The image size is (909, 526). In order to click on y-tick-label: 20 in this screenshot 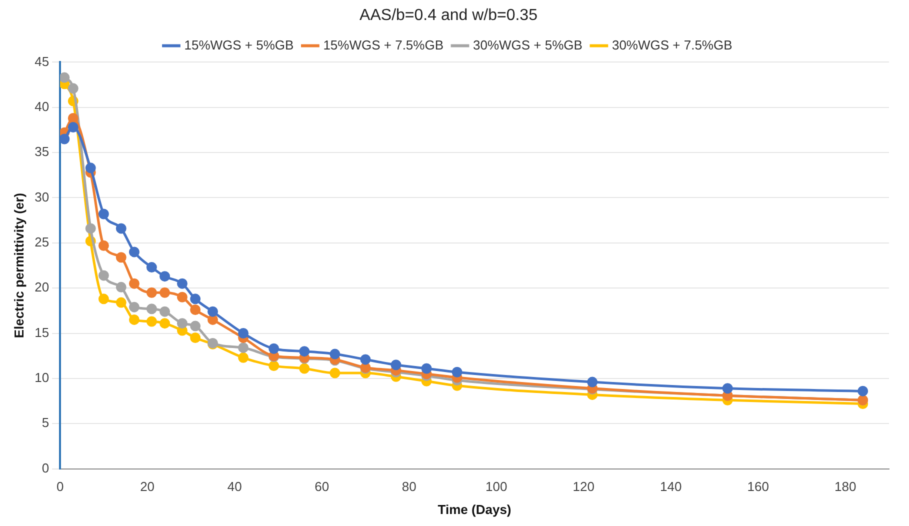, I will do `click(42, 287)`.